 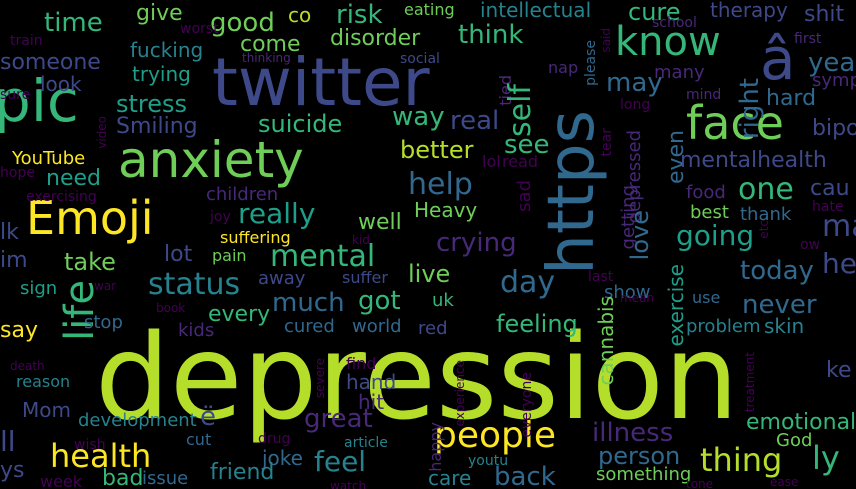 What do you see at coordinates (359, 15) in the screenshot?
I see `word-risk: risk` at bounding box center [359, 15].